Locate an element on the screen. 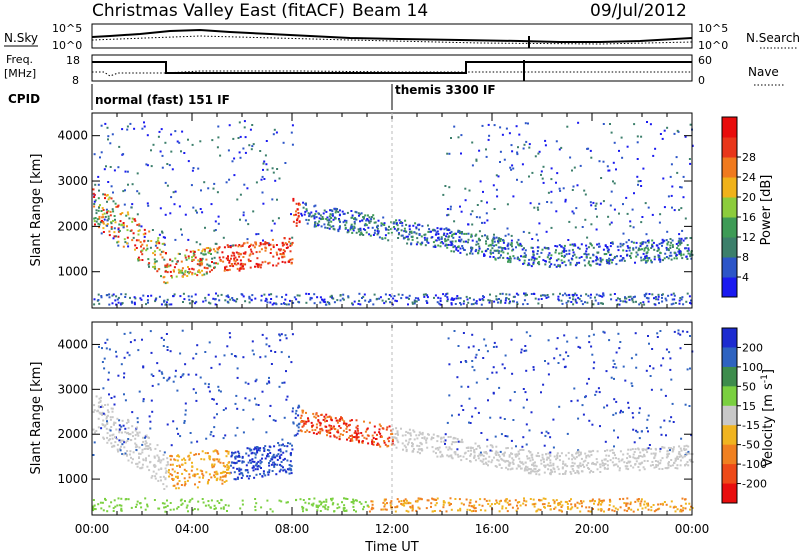 The height and width of the screenshot is (554, 800). beam-label: Beam 14 is located at coordinates (390, 11).